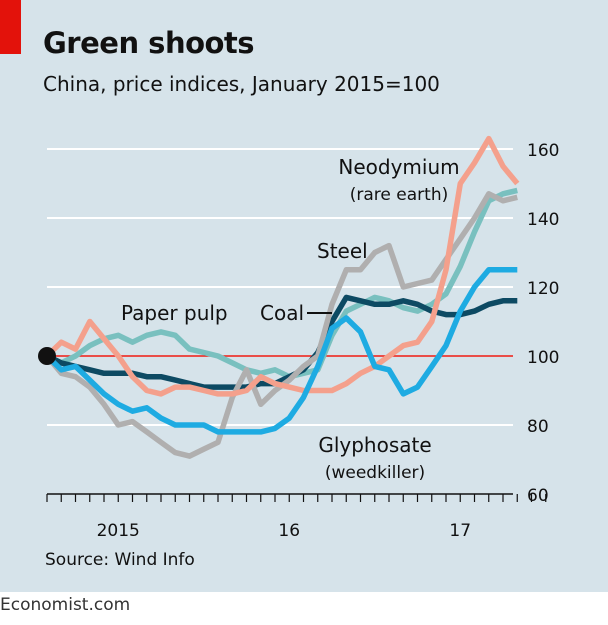 Image resolution: width=608 pixels, height=625 pixels. Describe the element at coordinates (149, 43) in the screenshot. I see `chart-title: Green shoots` at that location.